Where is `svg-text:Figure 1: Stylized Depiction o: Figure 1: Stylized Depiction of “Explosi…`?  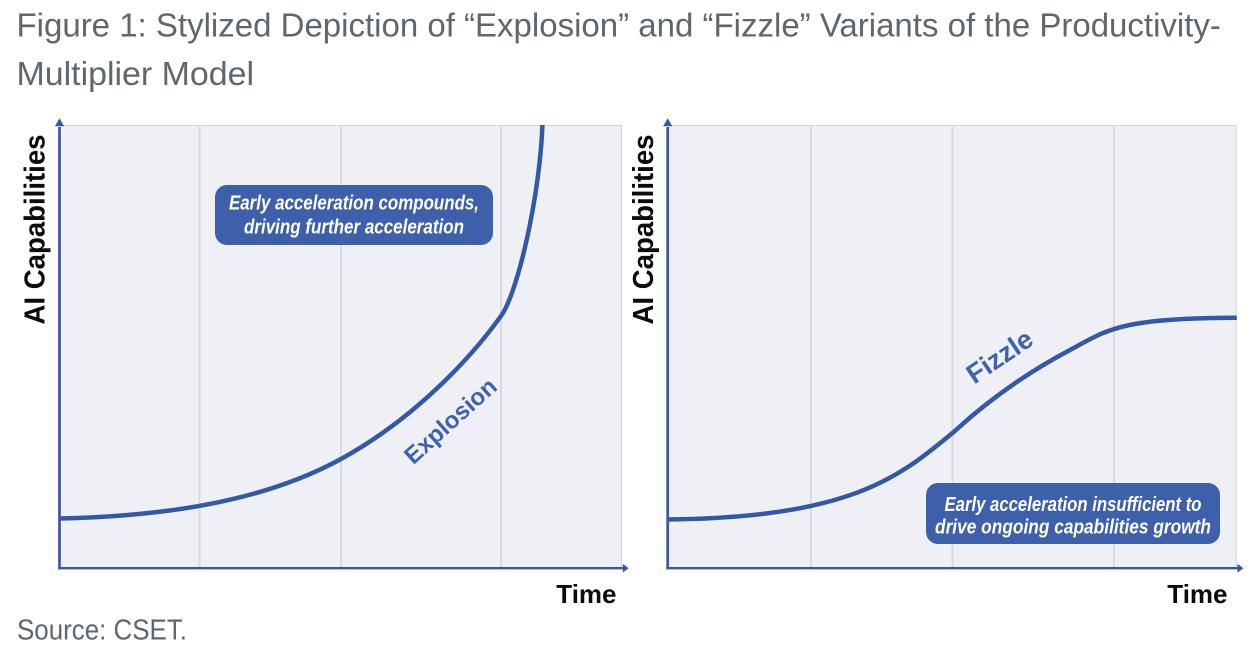
svg-text:Figure 1: Stylized Depiction o: Figure 1: Stylized Depiction of “Explosi… is located at coordinates (619, 25).